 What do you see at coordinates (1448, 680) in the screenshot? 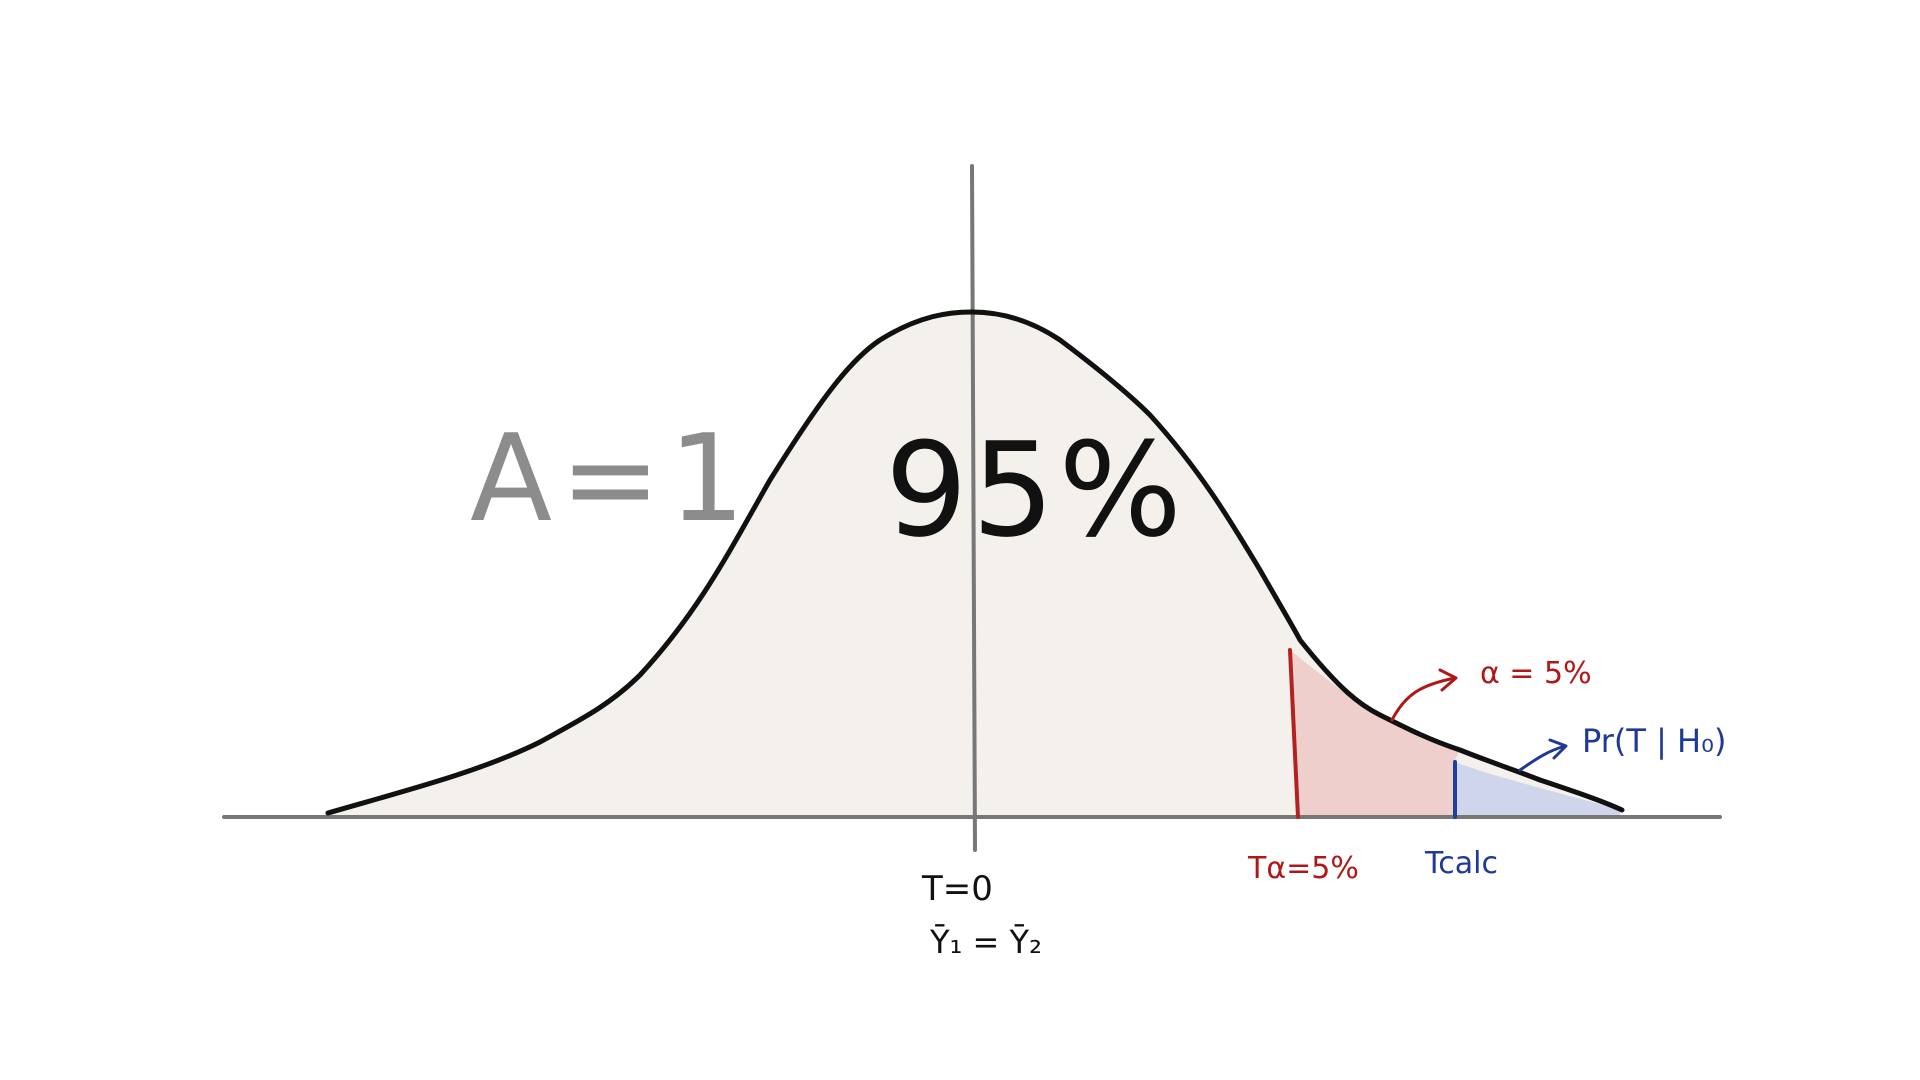
I see `alpha-arrow-head` at bounding box center [1448, 680].